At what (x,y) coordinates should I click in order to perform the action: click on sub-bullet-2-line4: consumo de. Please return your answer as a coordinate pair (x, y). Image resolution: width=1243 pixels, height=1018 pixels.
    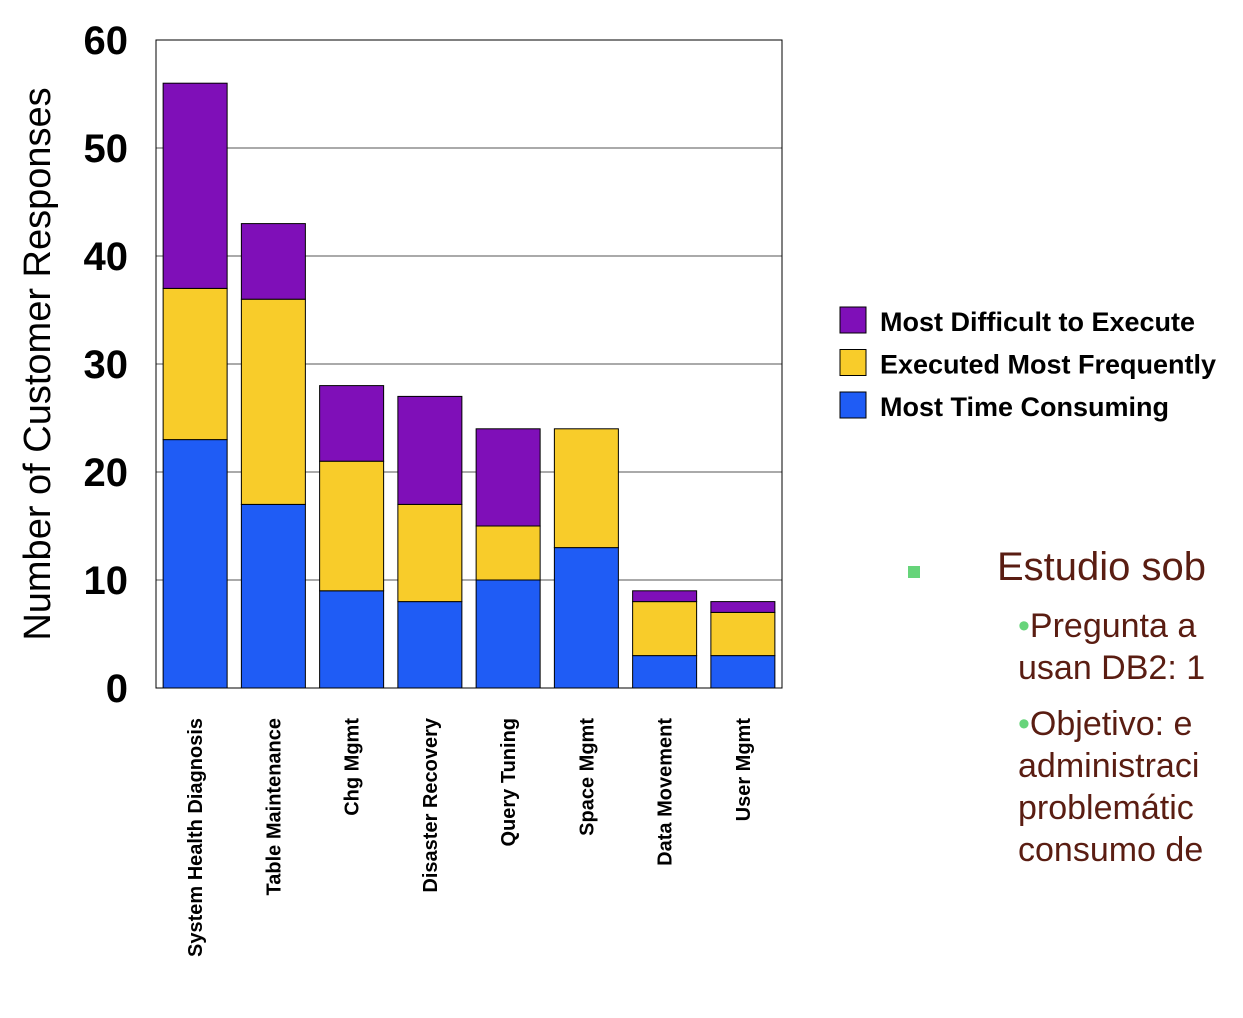
    Looking at the image, I should click on (1111, 850).